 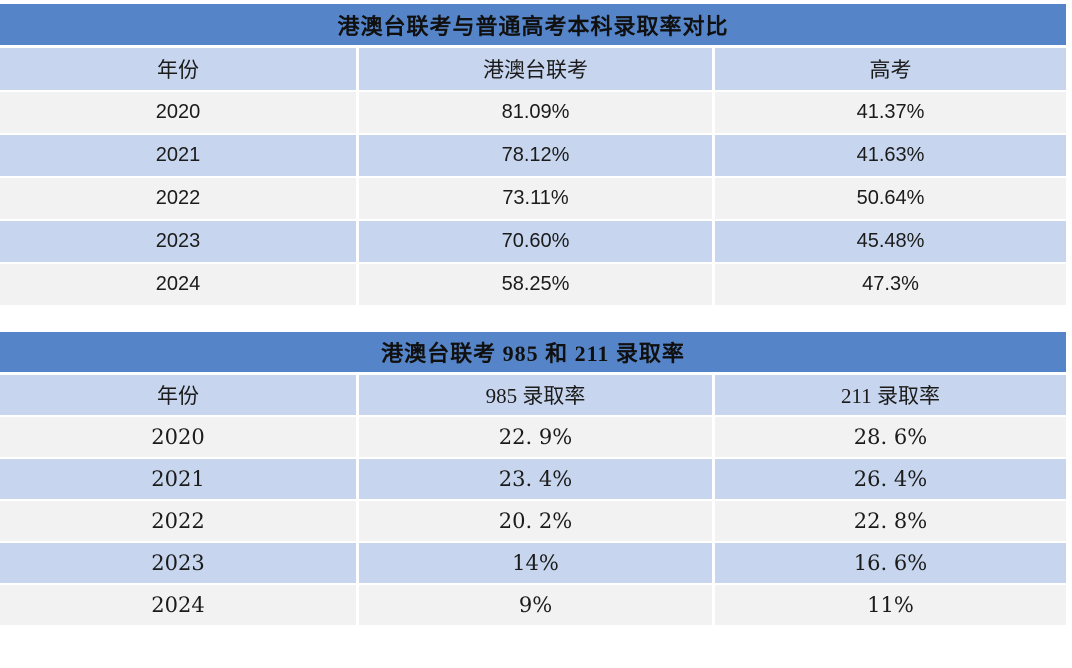 What do you see at coordinates (178, 396) in the screenshot?
I see `table2-header-year: 年份` at bounding box center [178, 396].